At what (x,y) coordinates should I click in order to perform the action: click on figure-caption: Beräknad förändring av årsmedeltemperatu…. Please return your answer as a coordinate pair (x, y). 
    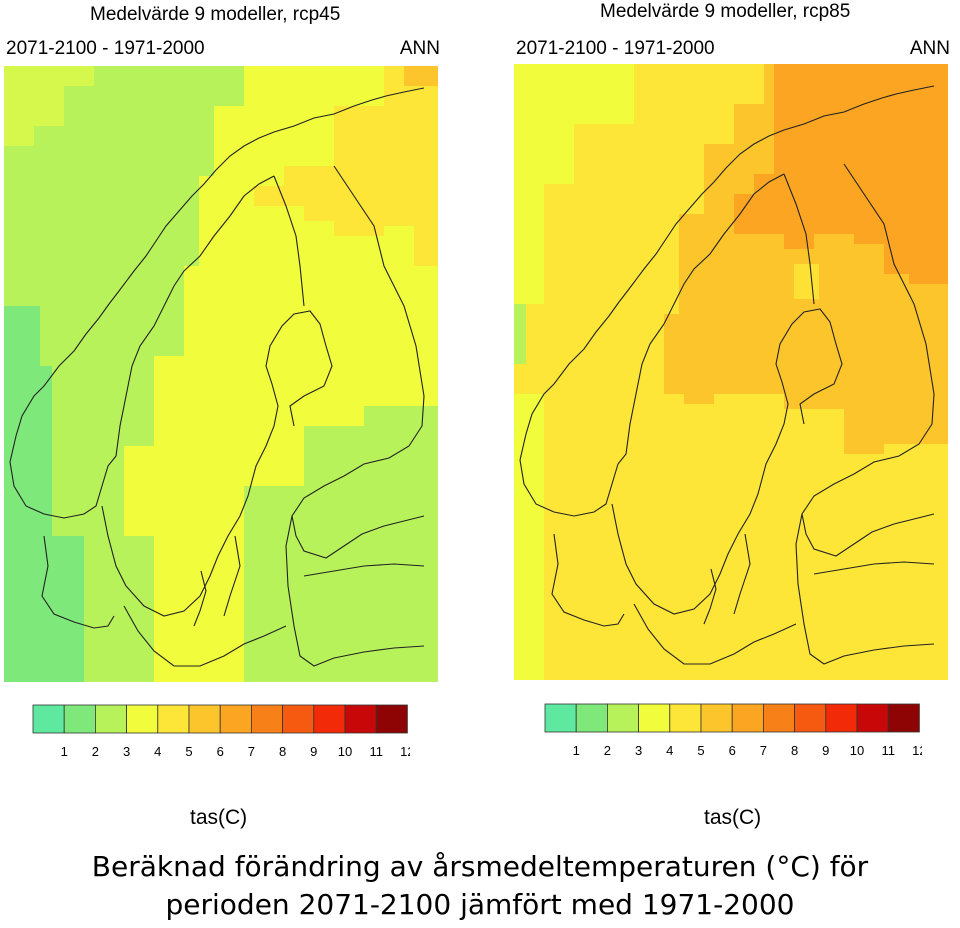
    Looking at the image, I should click on (480, 886).